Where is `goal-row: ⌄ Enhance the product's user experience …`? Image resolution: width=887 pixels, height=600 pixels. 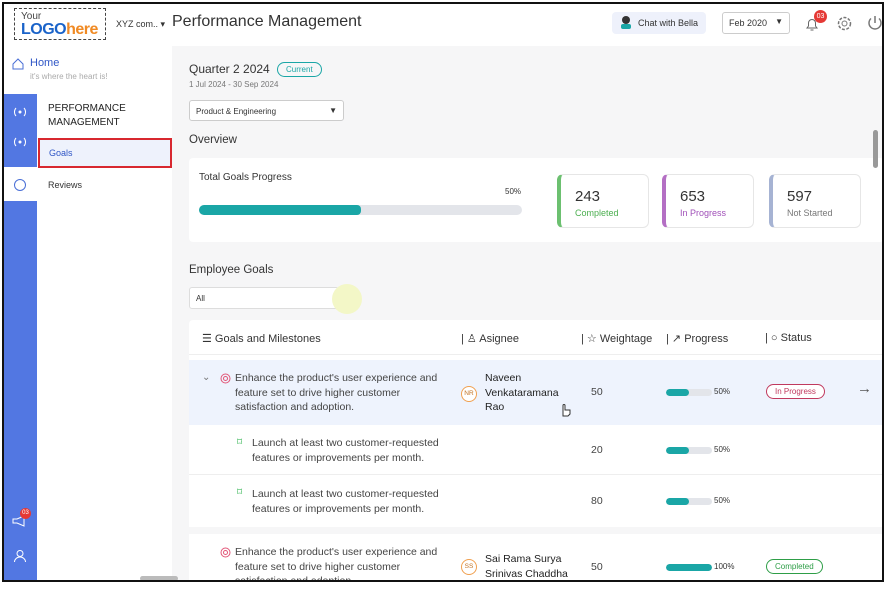 goal-row: ⌄ Enhance the product's user experience … is located at coordinates (536, 392).